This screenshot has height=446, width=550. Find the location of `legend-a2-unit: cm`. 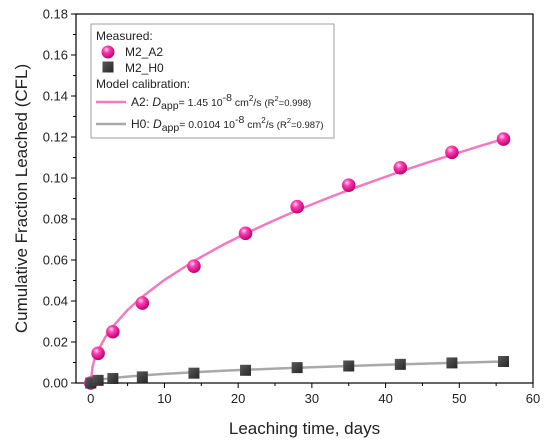

legend-a2-unit: cm is located at coordinates (240, 103).